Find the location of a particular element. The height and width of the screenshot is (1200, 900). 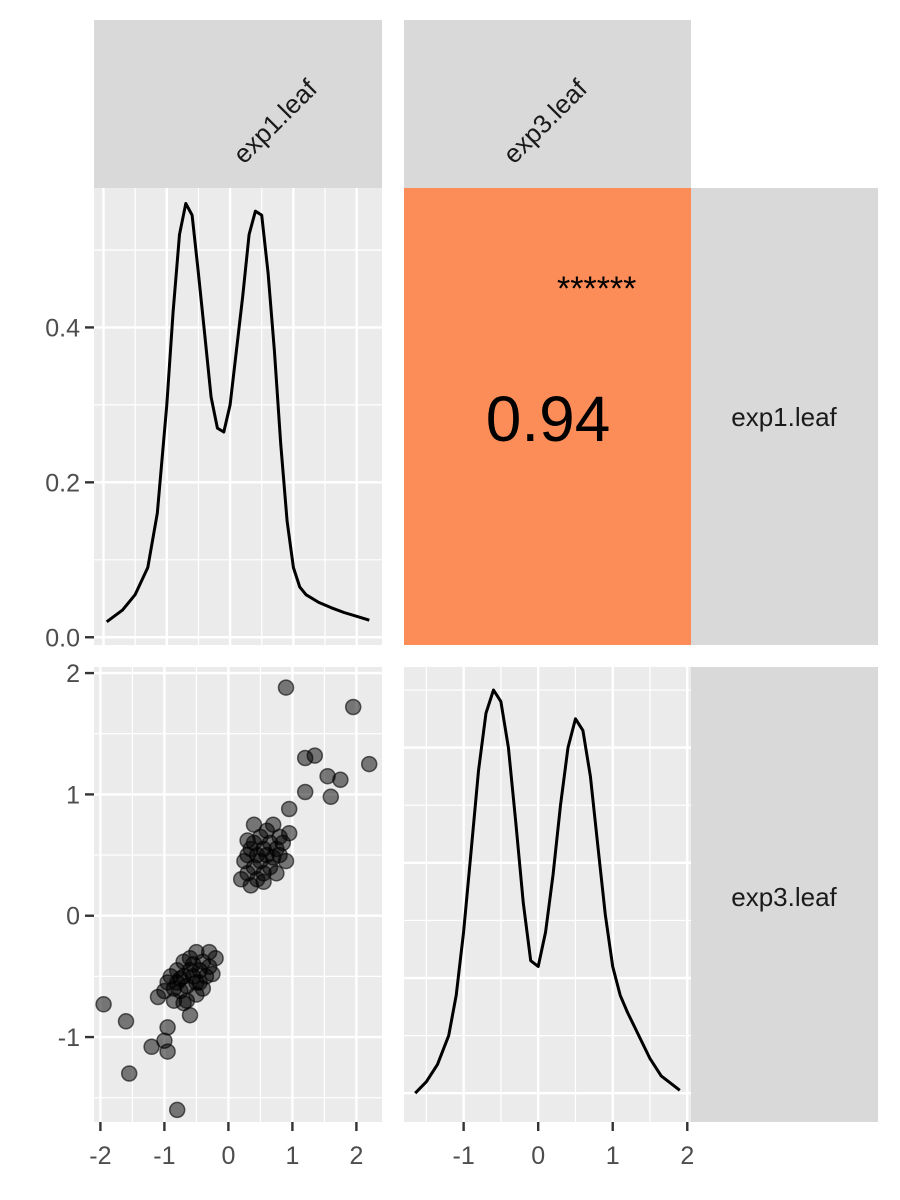

density-exp1 is located at coordinates (237, 413).